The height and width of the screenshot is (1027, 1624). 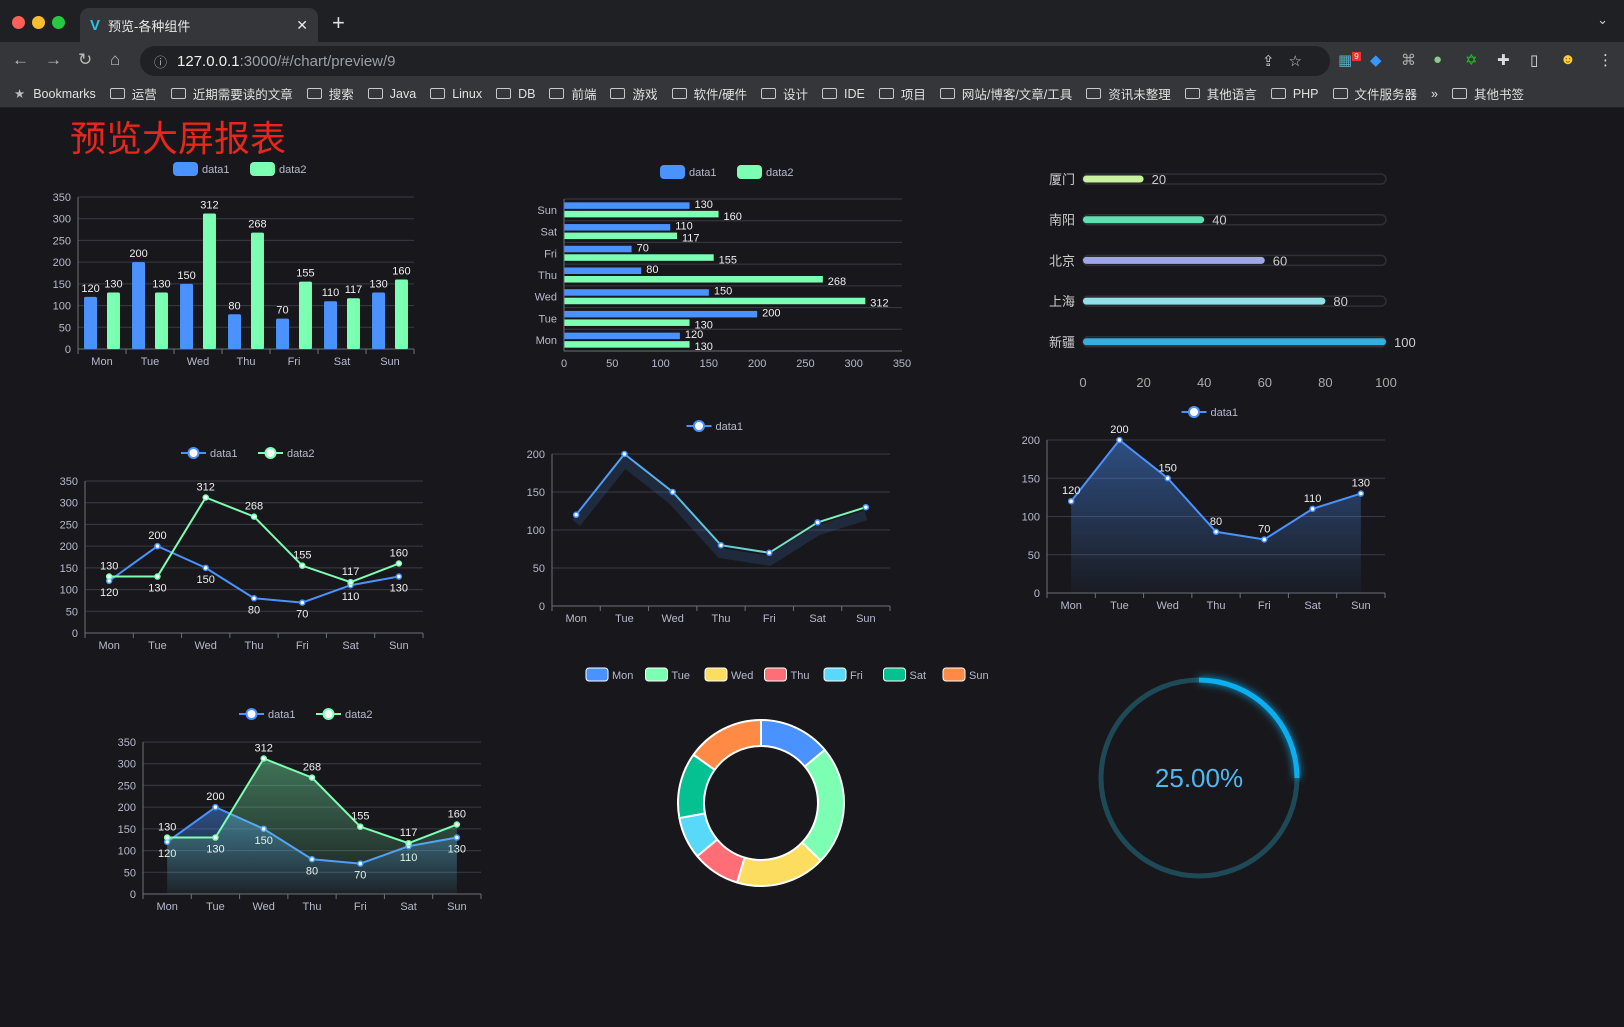 I want to click on page-title: 预览大屏报表, so click(x=178, y=139).